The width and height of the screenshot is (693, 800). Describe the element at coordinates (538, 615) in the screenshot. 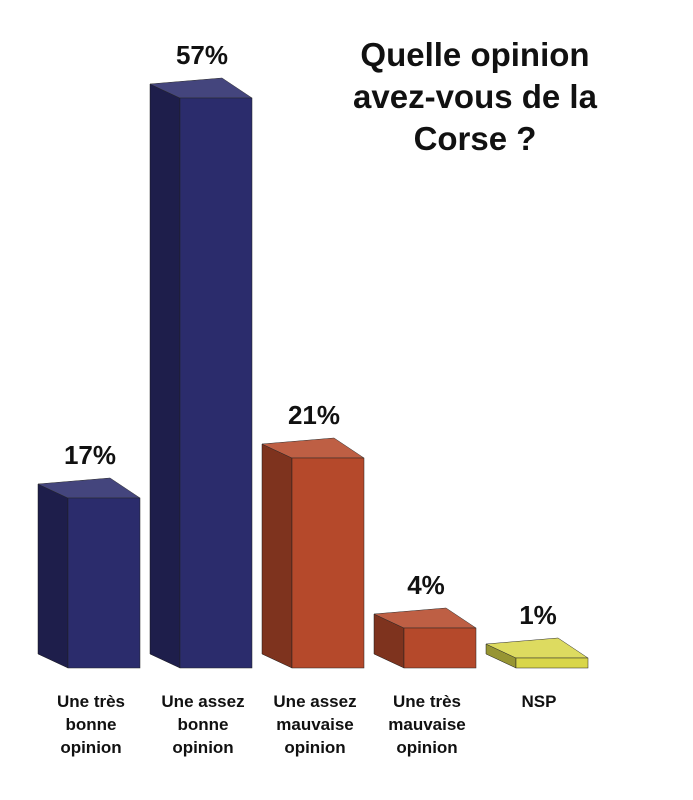

I see `value-label: 1%` at that location.